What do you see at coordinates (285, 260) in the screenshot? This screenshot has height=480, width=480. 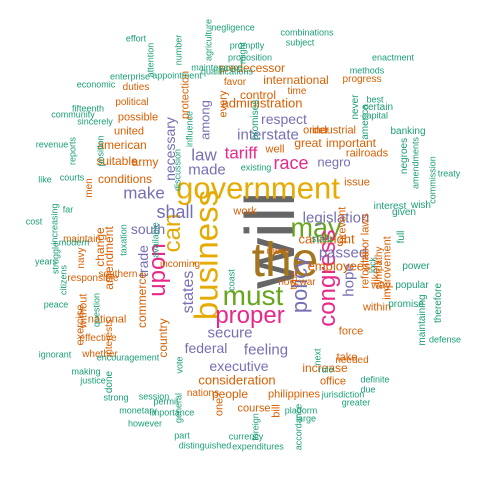 I see `word-the: the` at bounding box center [285, 260].